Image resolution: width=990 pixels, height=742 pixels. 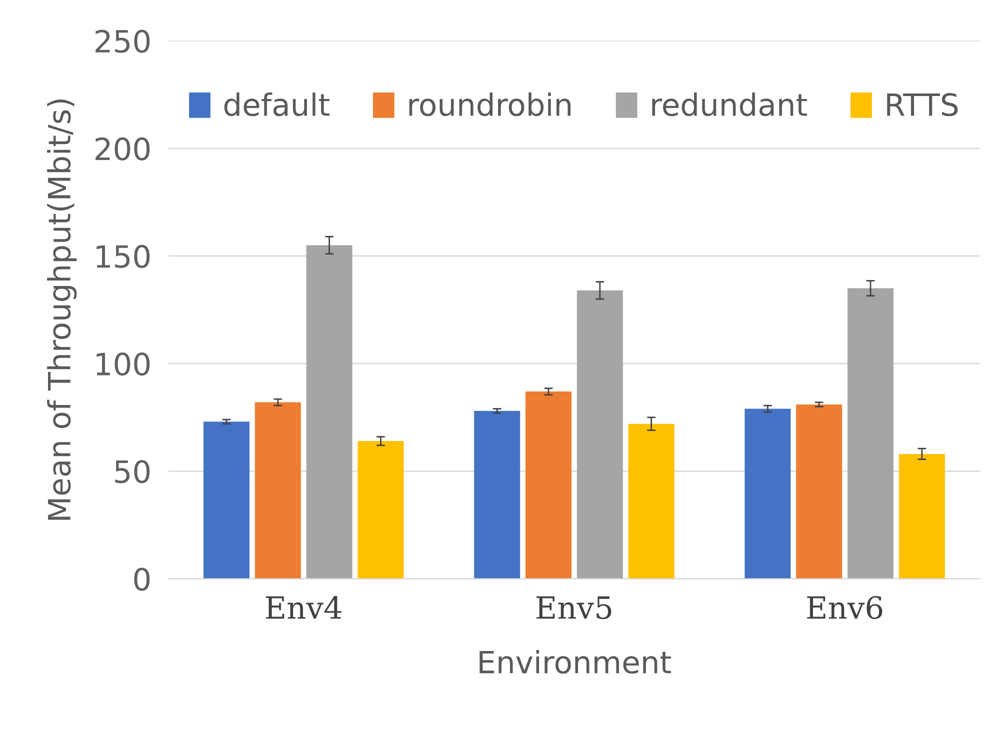 I want to click on y-tick-label: 100, so click(x=123, y=364).